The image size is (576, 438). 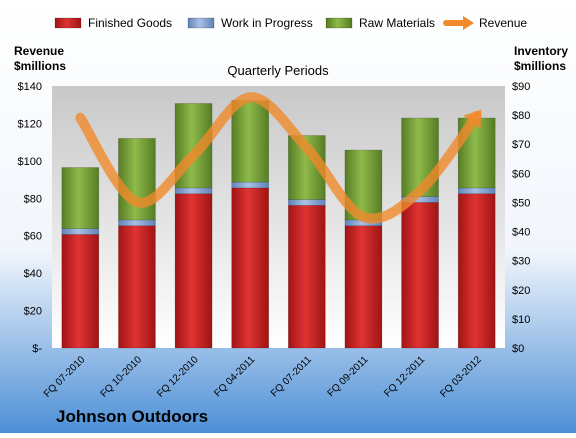 What do you see at coordinates (521, 174) in the screenshot?
I see `right-tick-label: $60` at bounding box center [521, 174].